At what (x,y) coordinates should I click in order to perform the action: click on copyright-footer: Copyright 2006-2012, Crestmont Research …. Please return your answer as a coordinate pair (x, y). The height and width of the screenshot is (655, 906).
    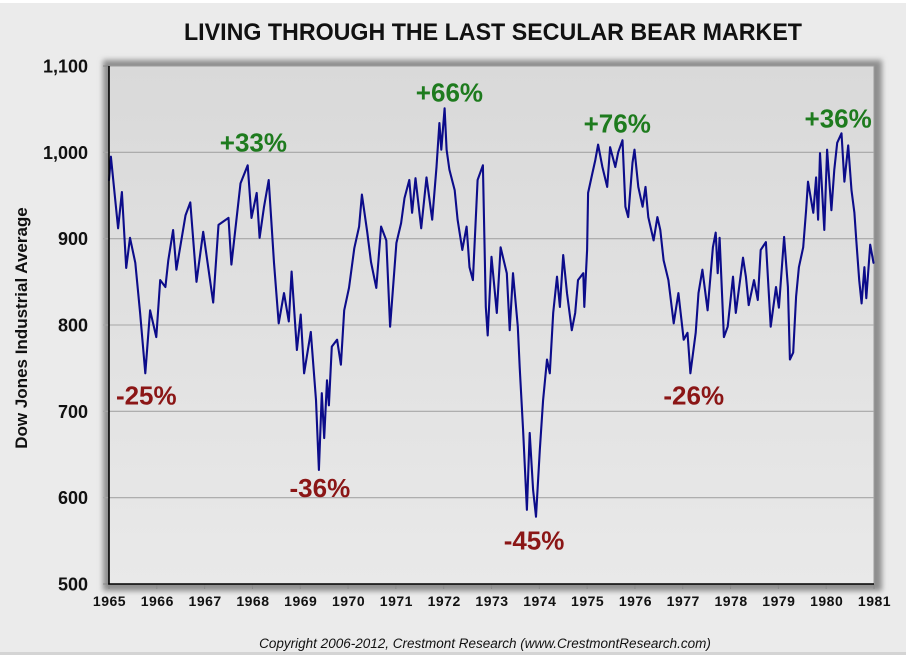
    Looking at the image, I should click on (485, 643).